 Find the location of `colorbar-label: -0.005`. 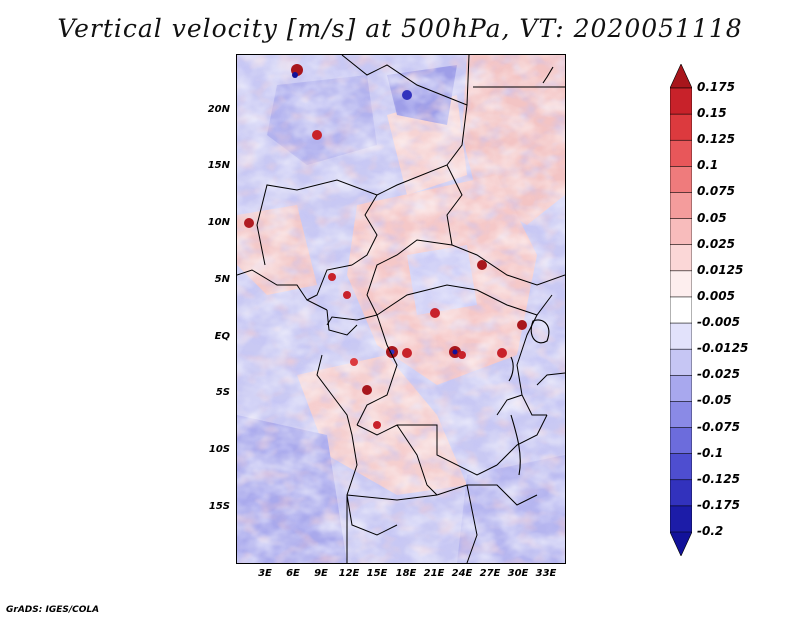

colorbar-label: -0.005 is located at coordinates (718, 322).